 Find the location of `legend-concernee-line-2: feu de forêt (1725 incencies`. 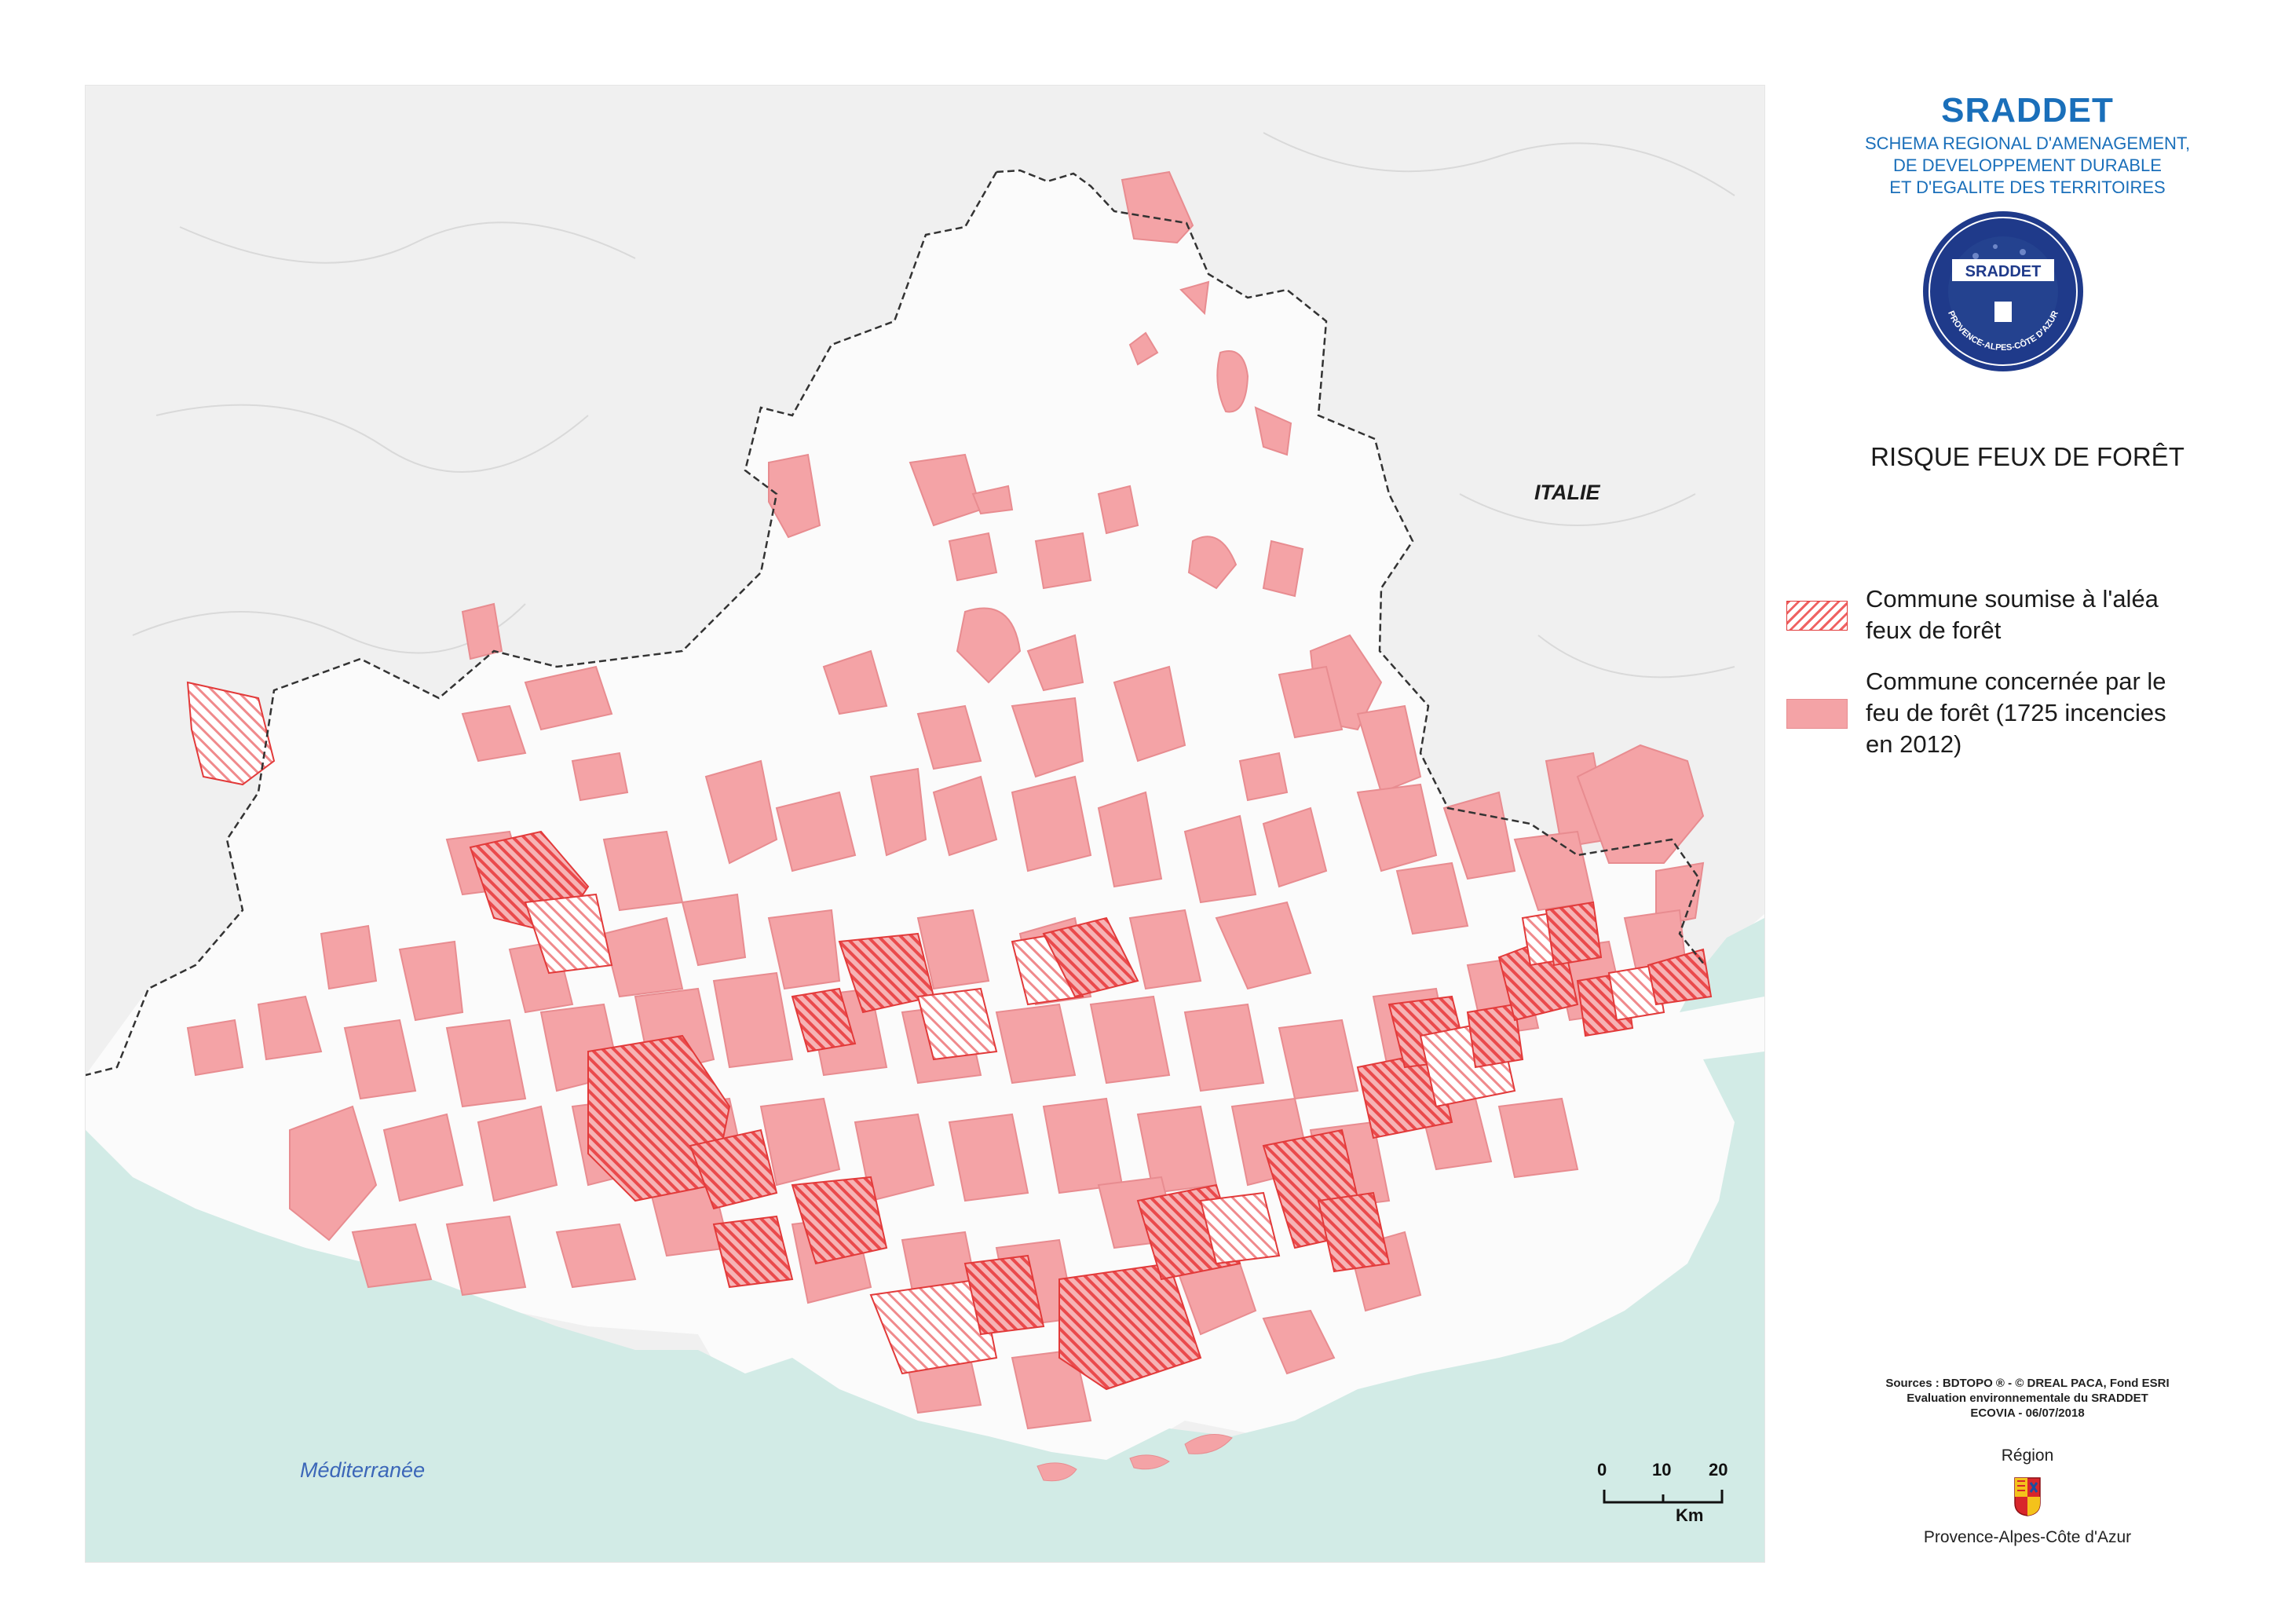

legend-concernee-line-2: feu de forêt (1725 incencies is located at coordinates (2016, 712).